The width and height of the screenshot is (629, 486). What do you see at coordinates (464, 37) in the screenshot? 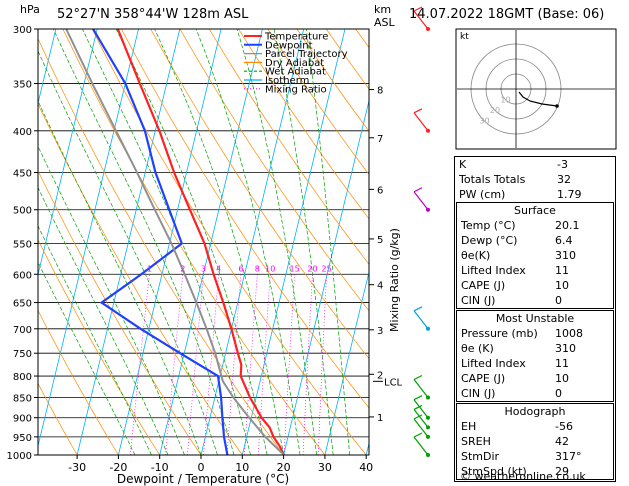
I see `hodograph-unit-label: kt` at bounding box center [464, 37].